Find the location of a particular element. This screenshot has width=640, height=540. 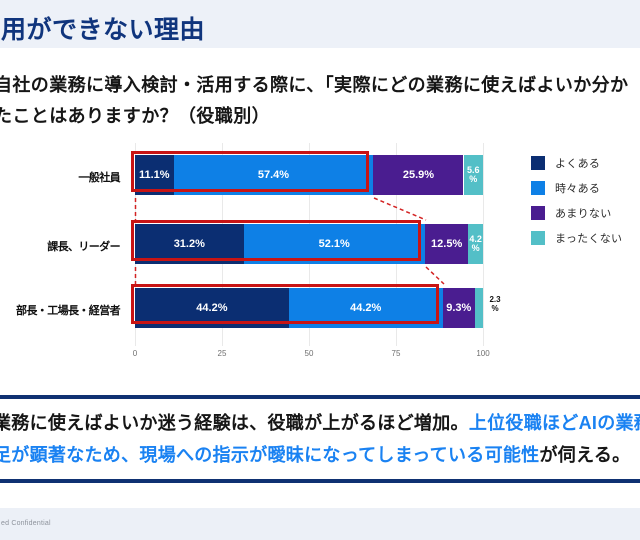

category-label-bucho: 部長・工場長・経営者 is located at coordinates (68, 311).